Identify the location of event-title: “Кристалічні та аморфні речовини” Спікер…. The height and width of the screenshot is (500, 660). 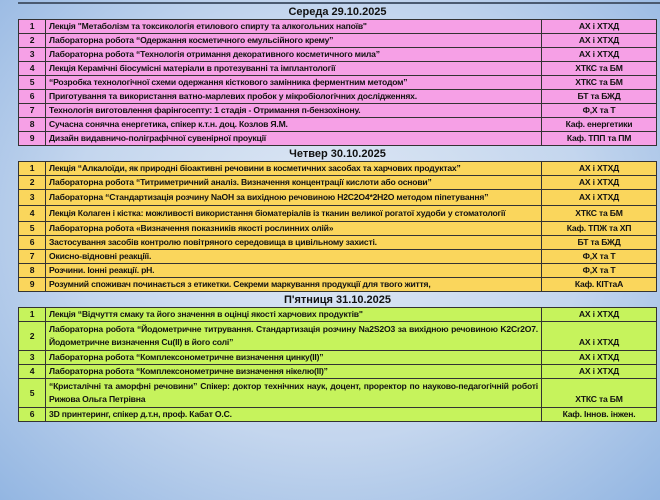
(293, 393).